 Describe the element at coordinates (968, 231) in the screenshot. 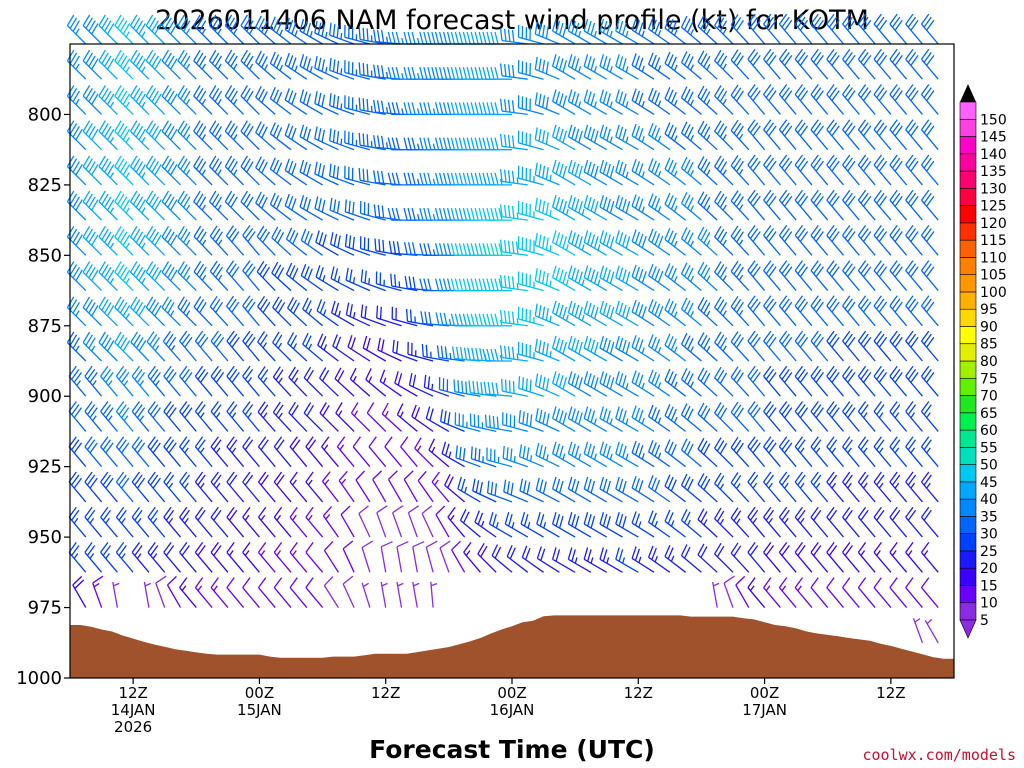

I see `colorbar-segment` at that location.